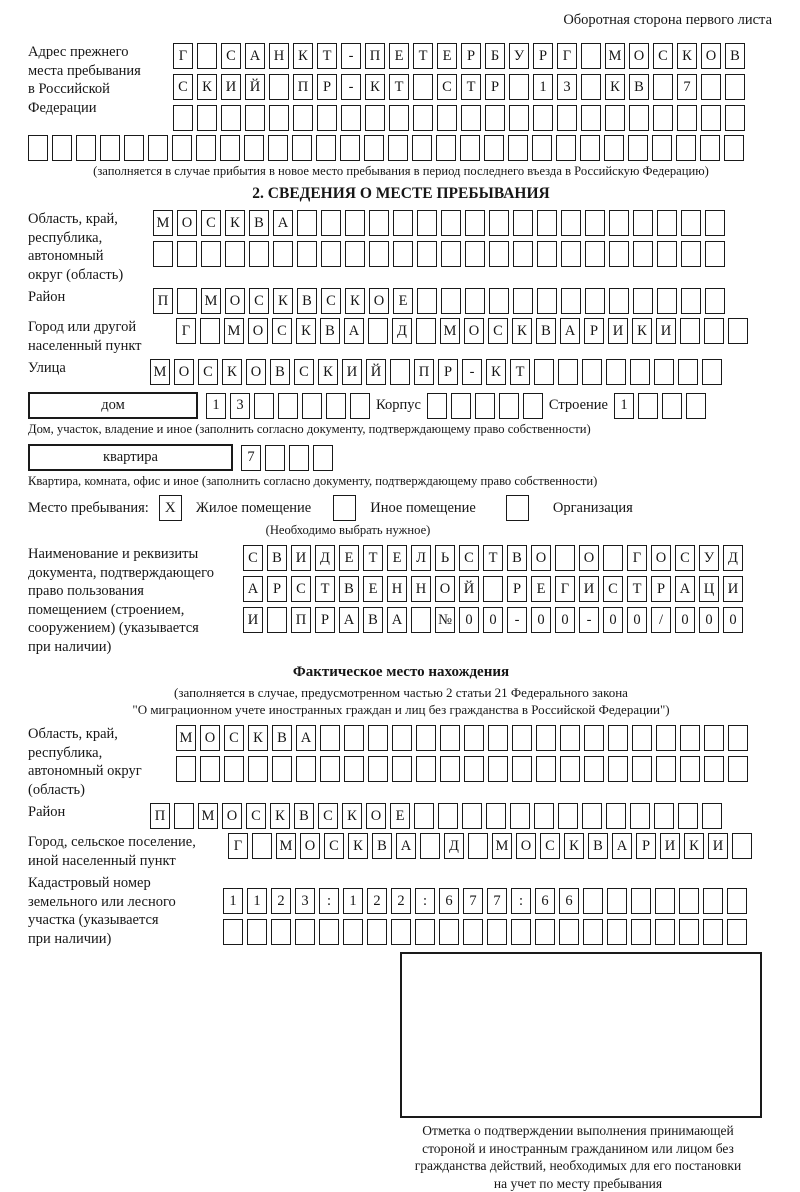 The width and height of the screenshot is (800, 1192). I want to click on char-cell: 3, so click(567, 87).